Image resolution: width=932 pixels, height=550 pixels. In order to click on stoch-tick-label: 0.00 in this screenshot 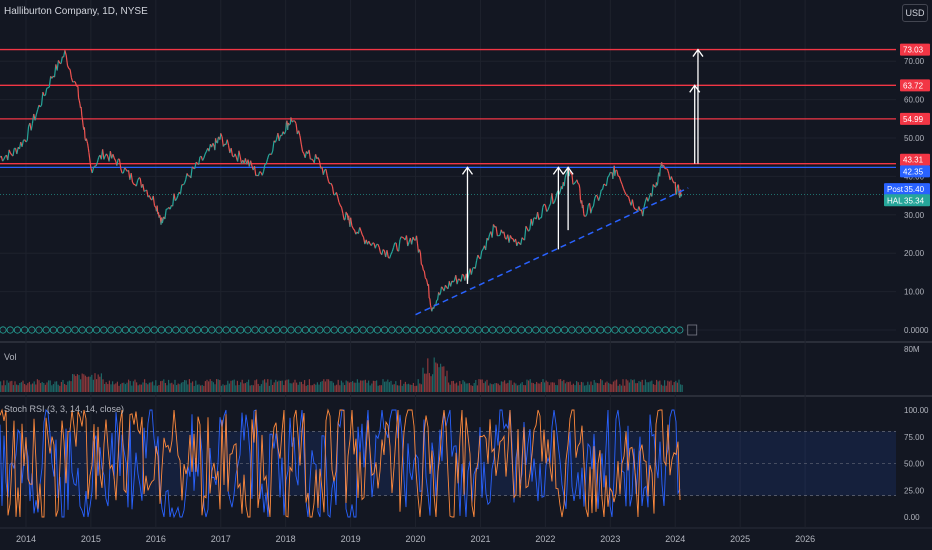, I will do `click(912, 517)`.